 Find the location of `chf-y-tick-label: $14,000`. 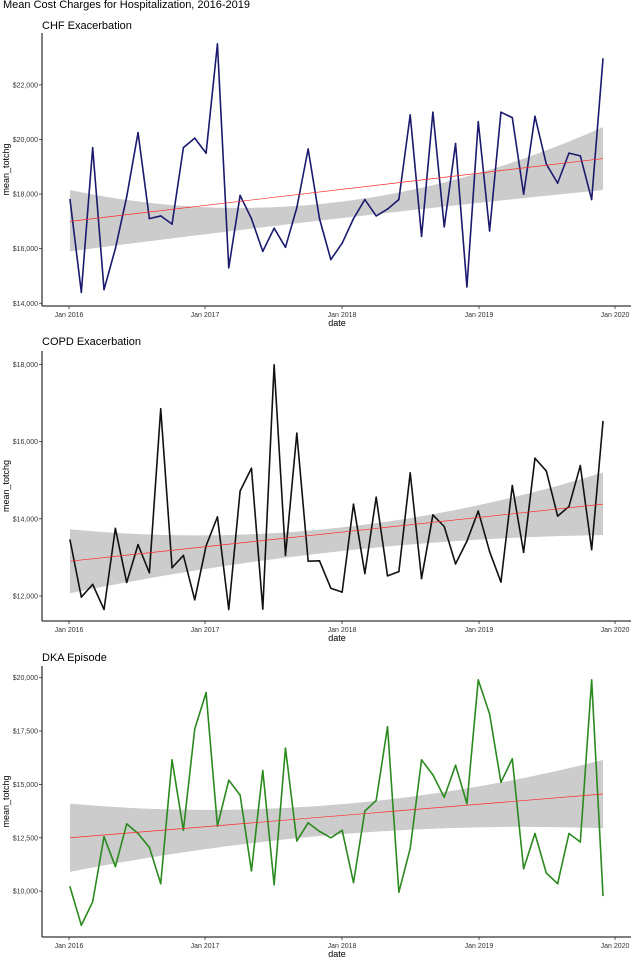

chf-y-tick-label: $14,000 is located at coordinates (25, 304).